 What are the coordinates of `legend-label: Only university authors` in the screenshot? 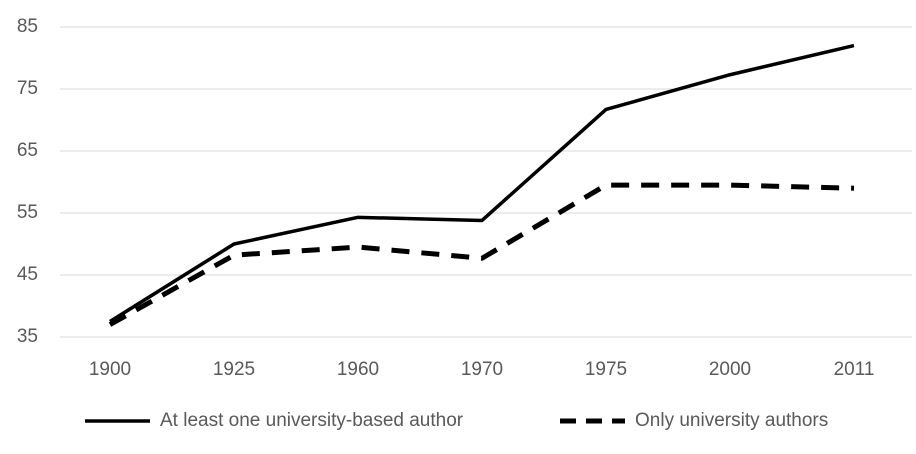 It's located at (731, 420).